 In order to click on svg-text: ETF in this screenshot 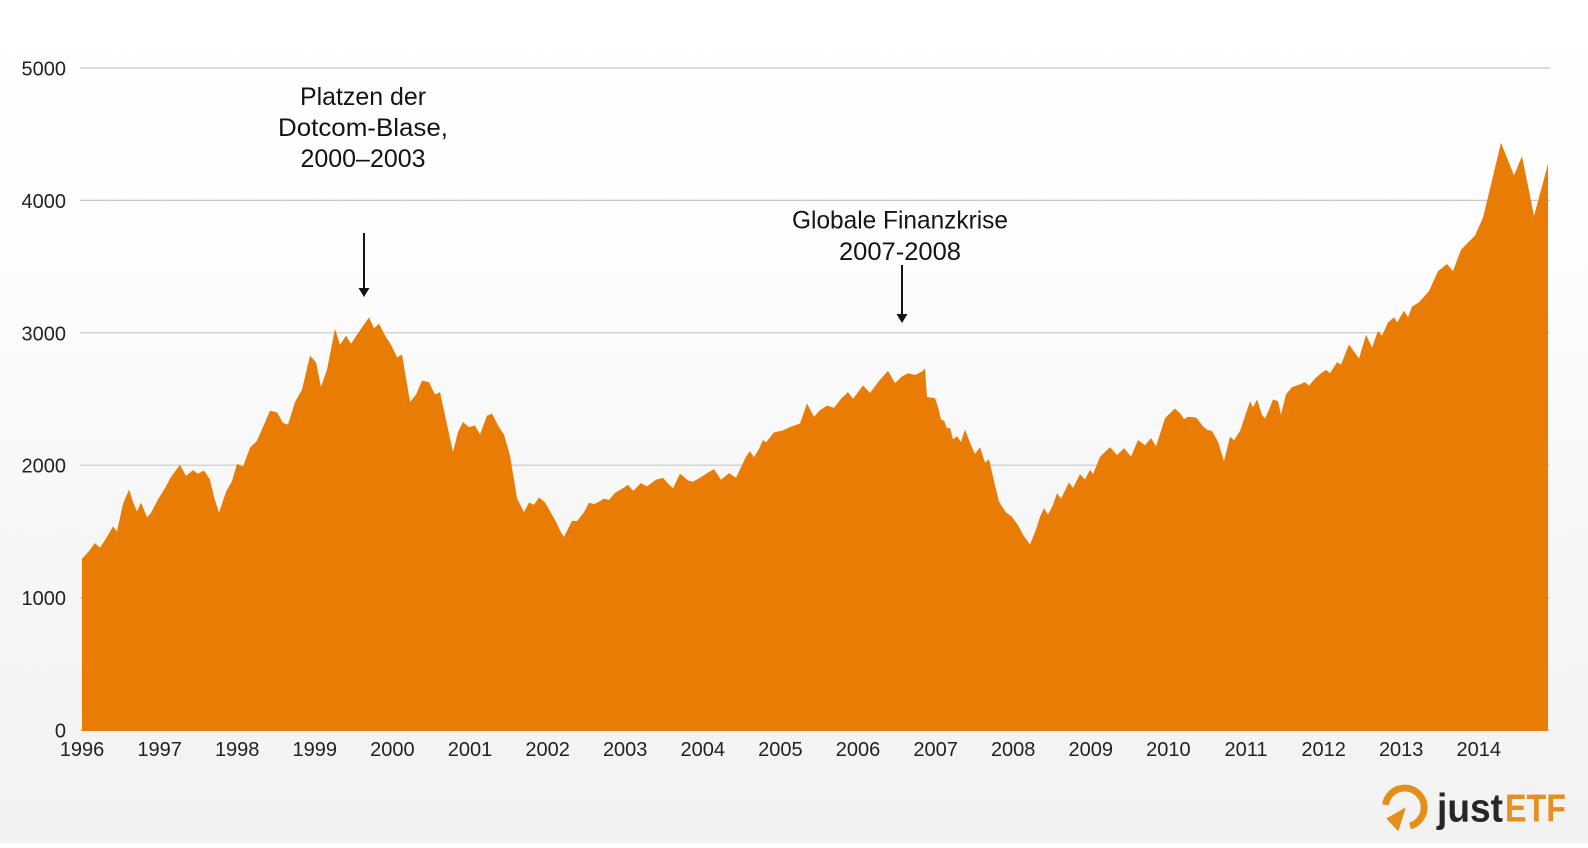, I will do `click(1535, 809)`.